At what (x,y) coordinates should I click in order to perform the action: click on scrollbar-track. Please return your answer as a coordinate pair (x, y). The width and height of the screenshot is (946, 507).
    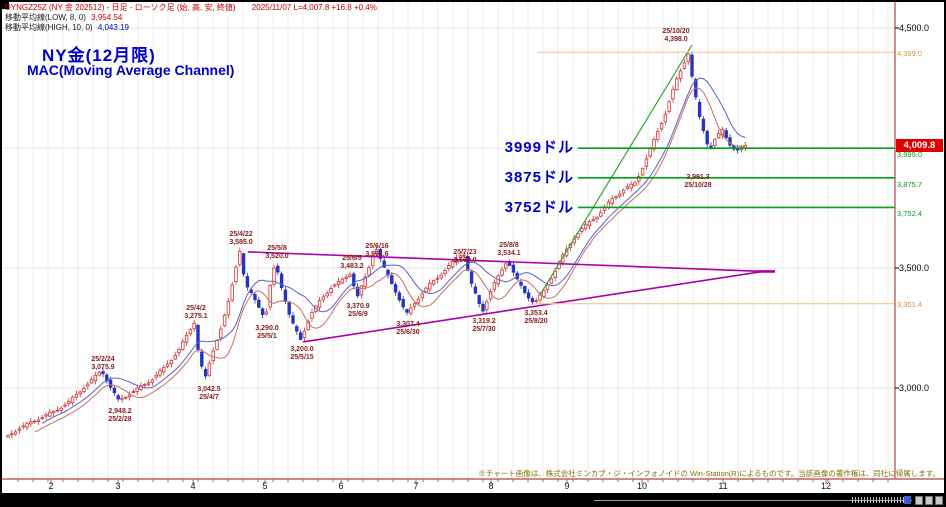
    Looking at the image, I should click on (753, 500).